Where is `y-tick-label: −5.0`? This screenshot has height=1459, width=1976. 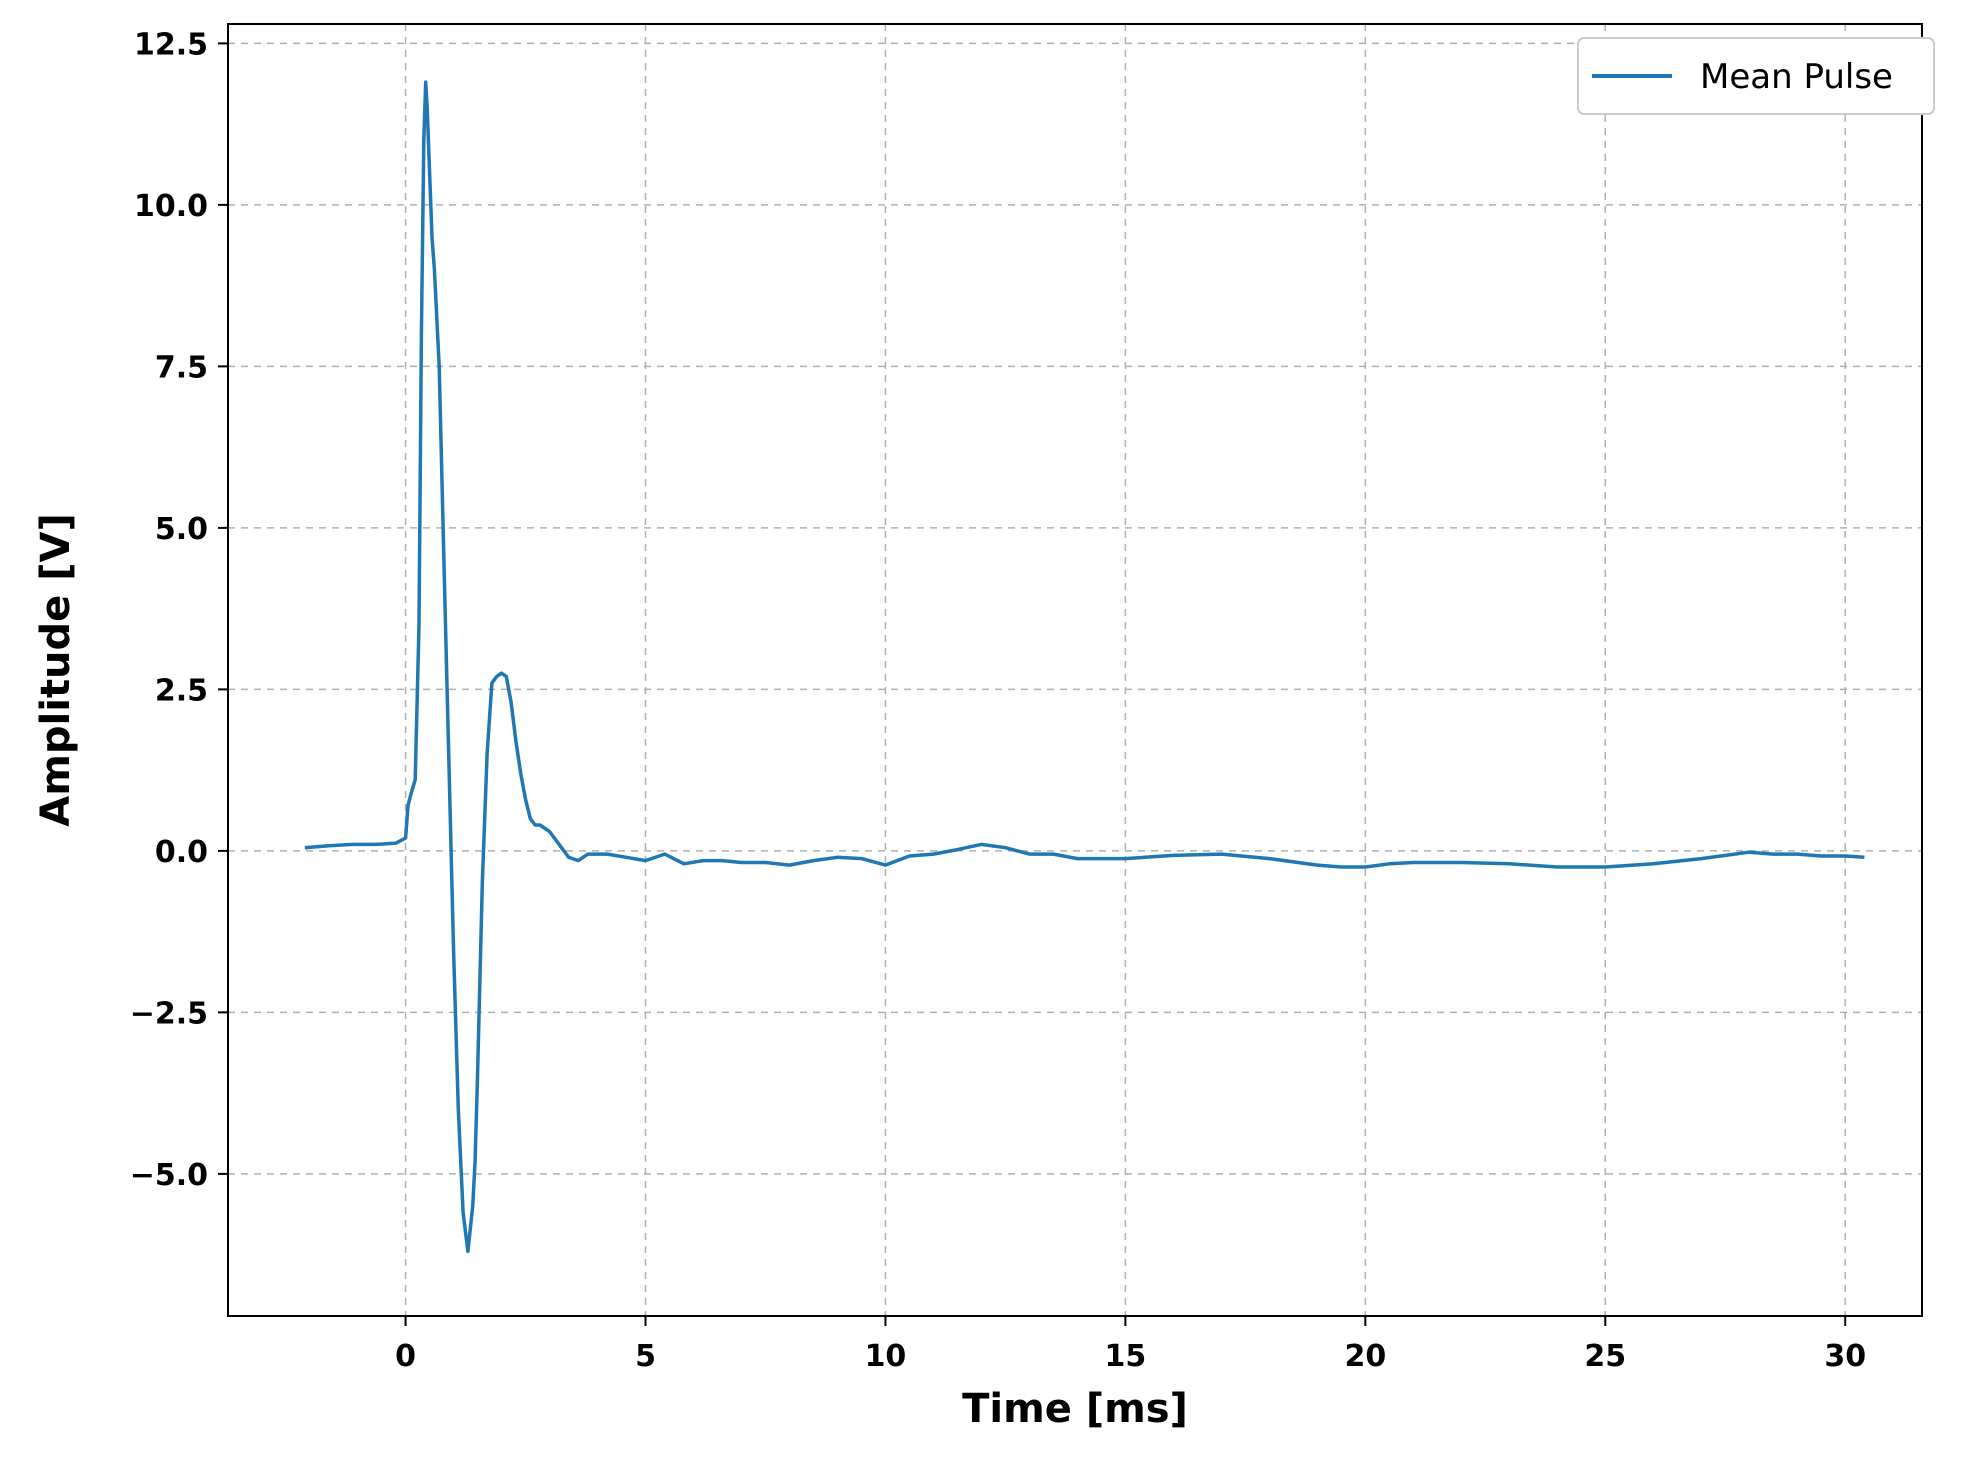 y-tick-label: −5.0 is located at coordinates (169, 1175).